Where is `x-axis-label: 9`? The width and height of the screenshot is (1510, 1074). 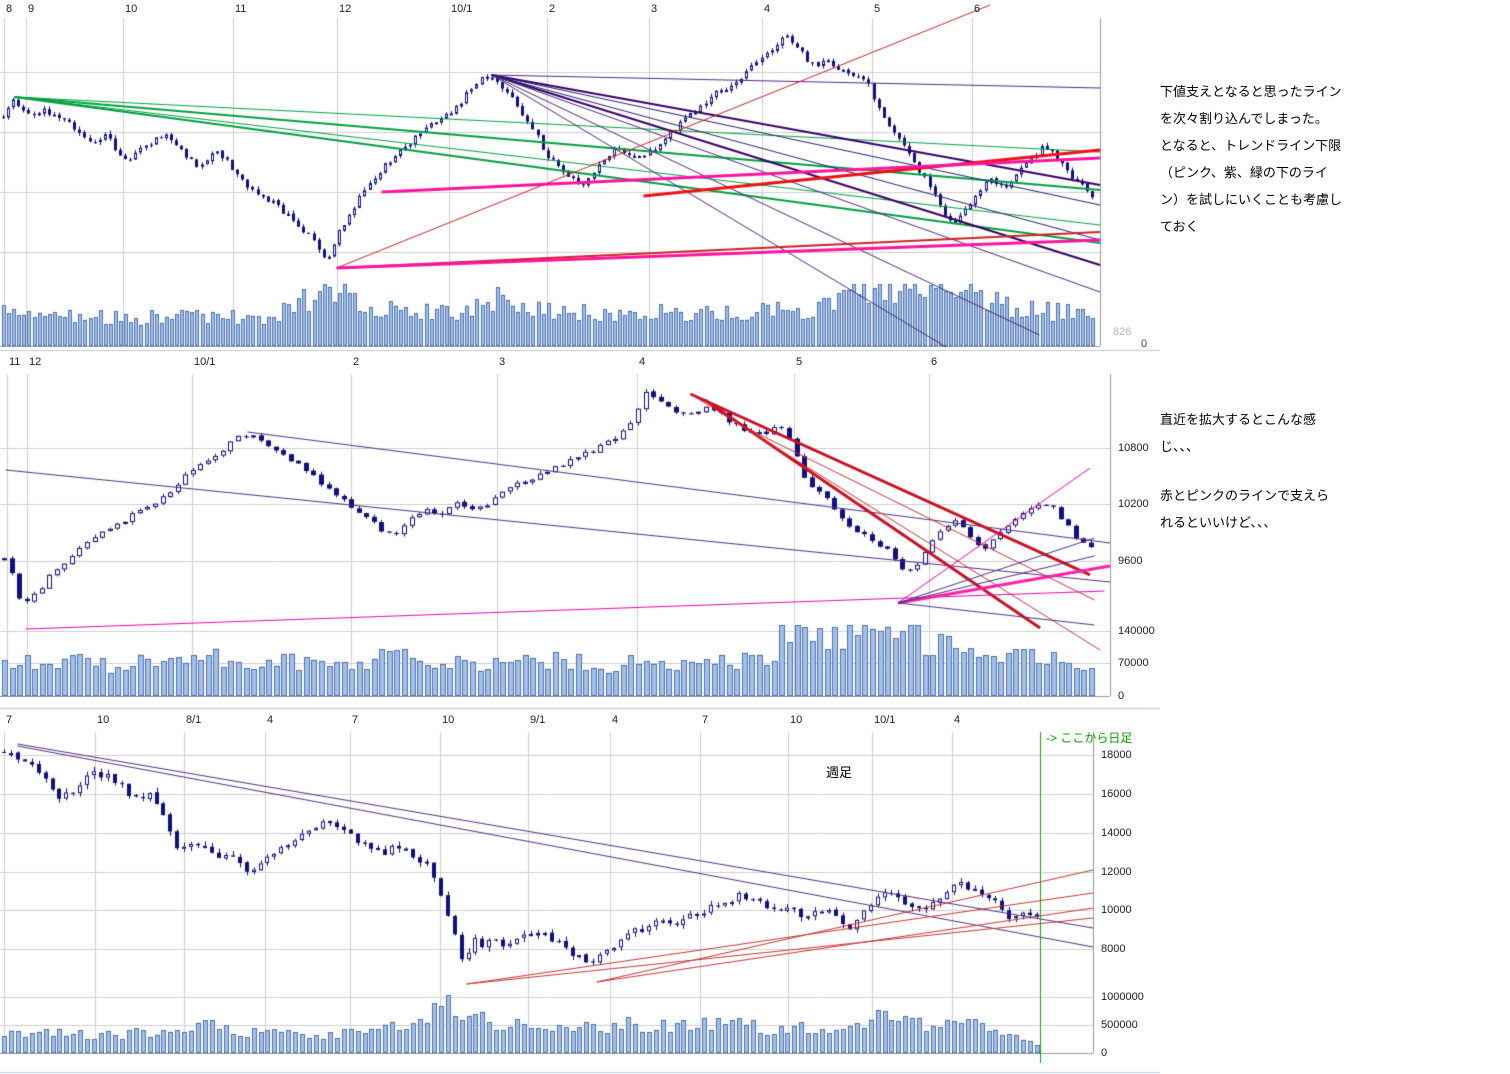
x-axis-label: 9 is located at coordinates (31, 9).